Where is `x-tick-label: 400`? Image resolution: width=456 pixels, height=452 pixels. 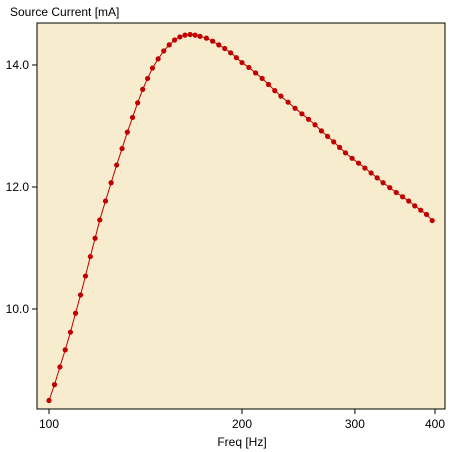 x-tick-label: 400 is located at coordinates (435, 424).